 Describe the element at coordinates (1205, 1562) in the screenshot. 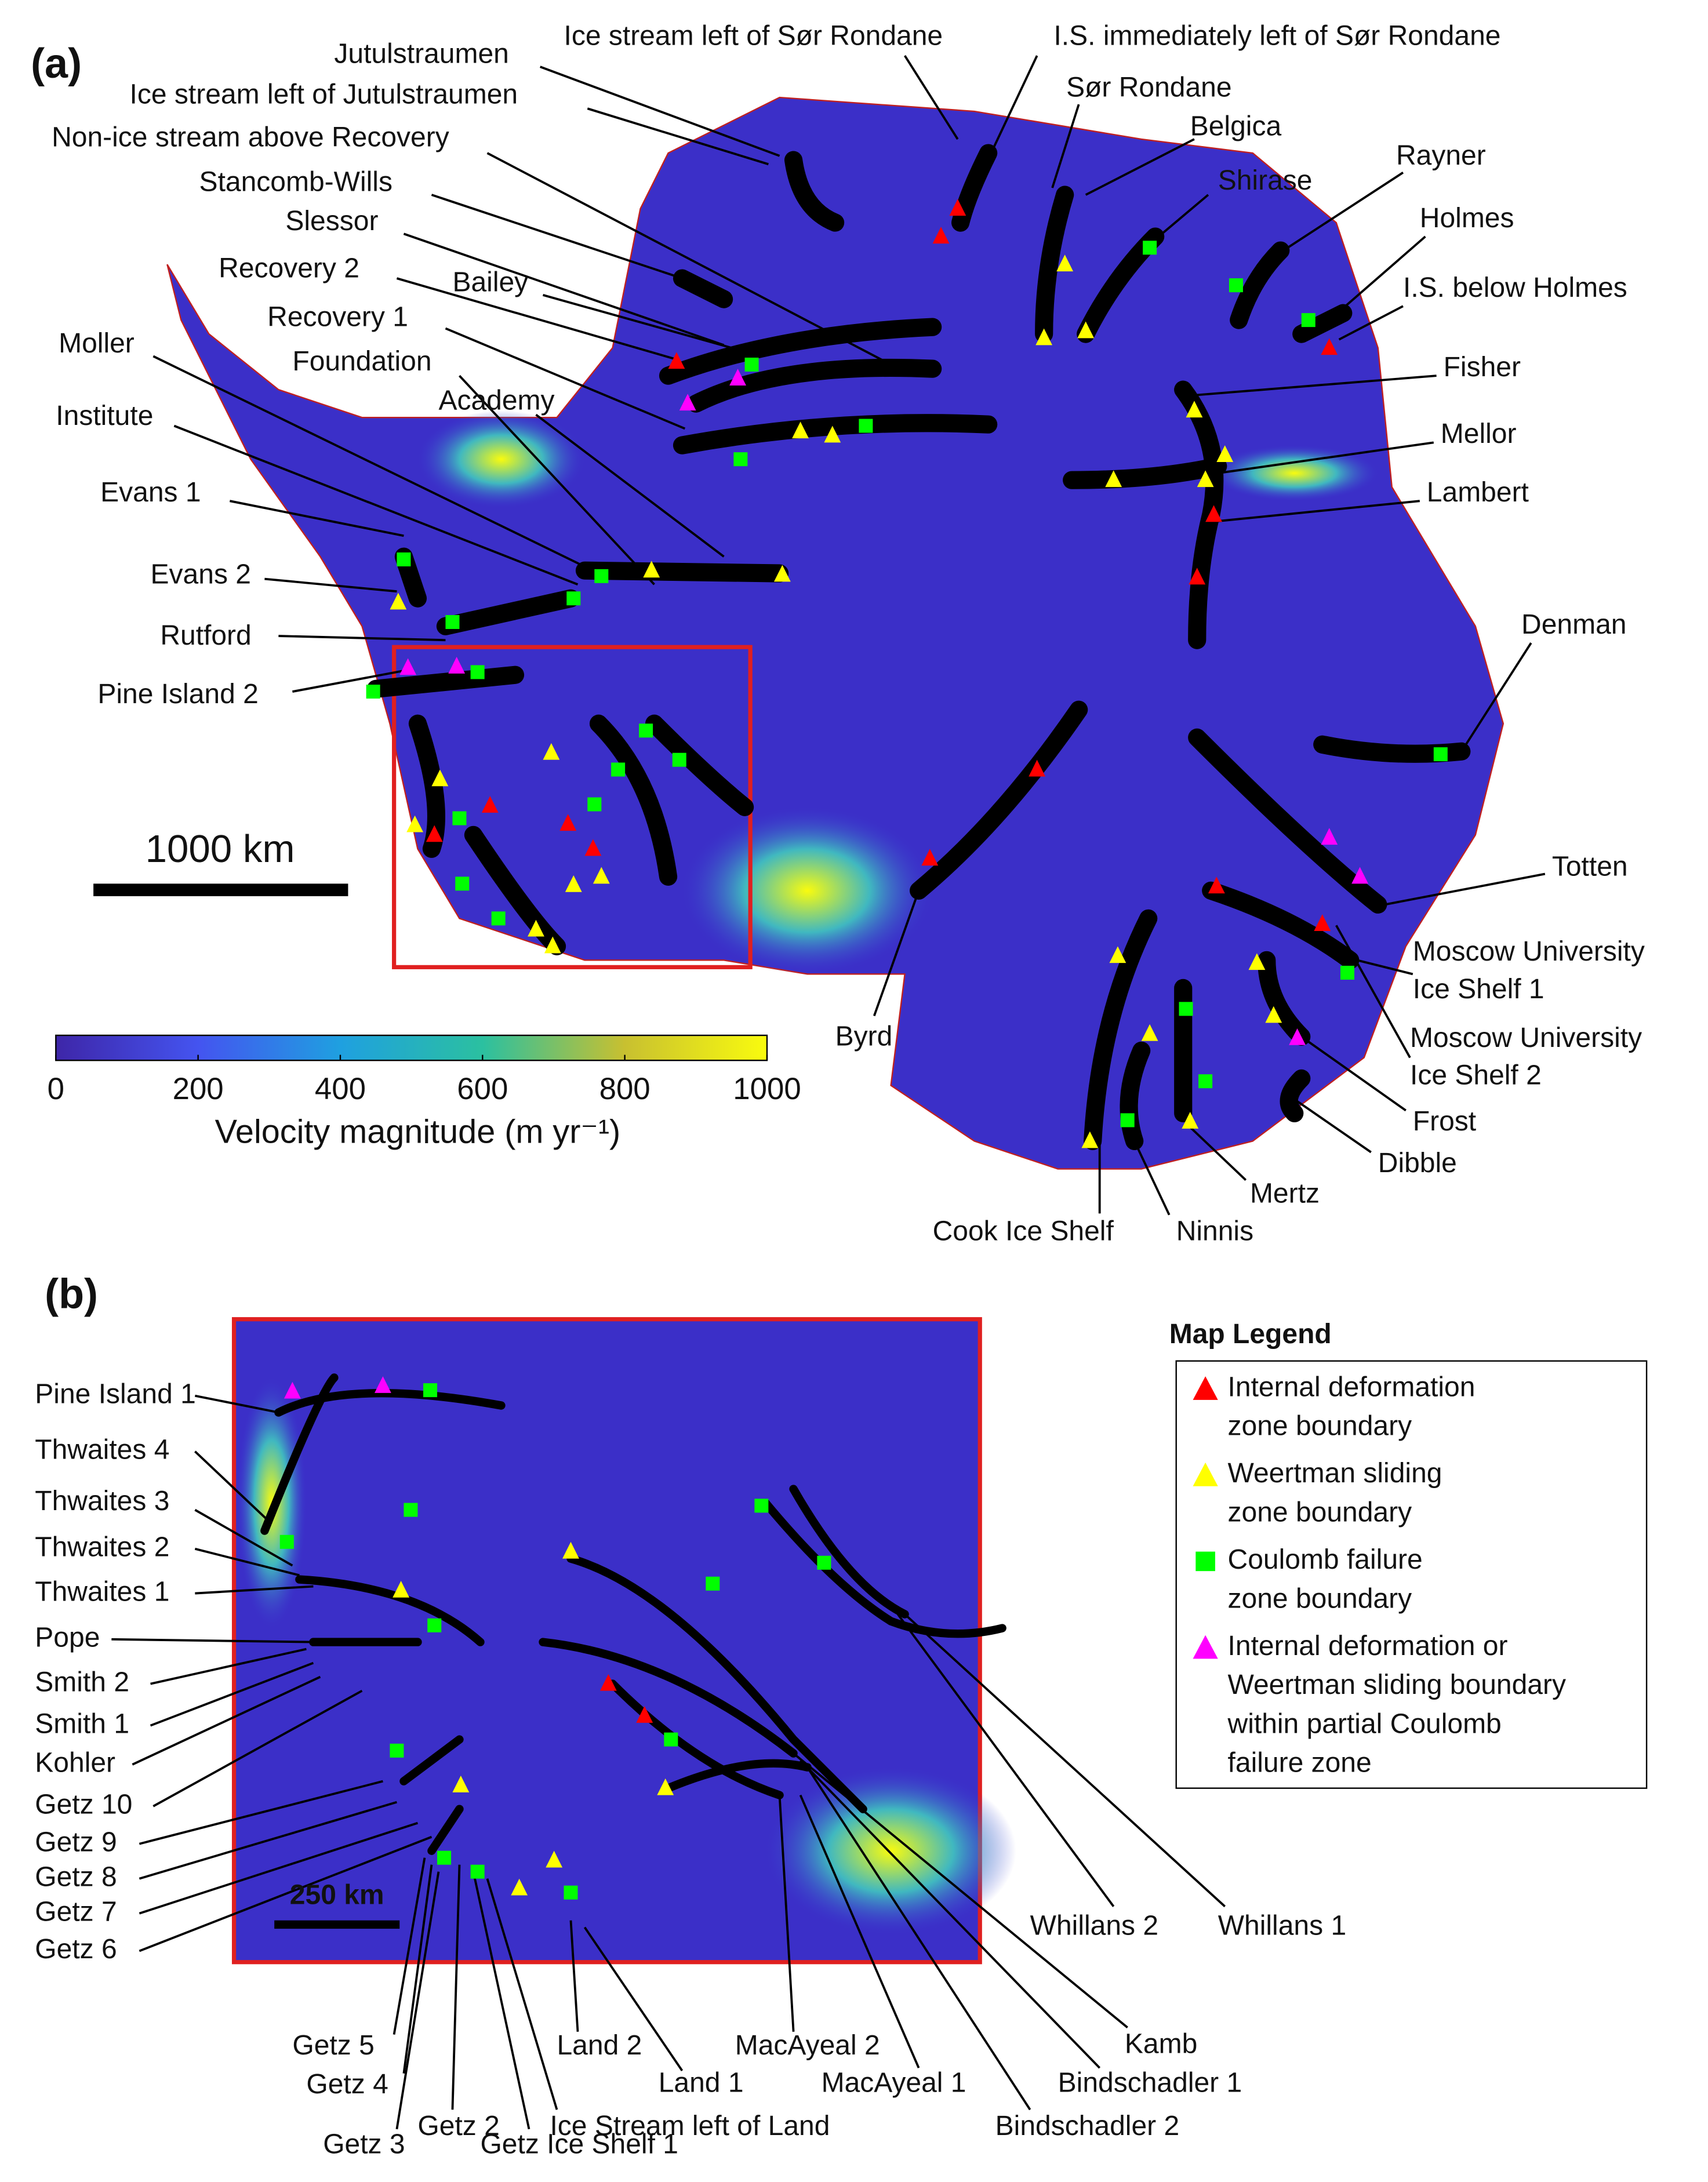

I see `legend-marker` at that location.